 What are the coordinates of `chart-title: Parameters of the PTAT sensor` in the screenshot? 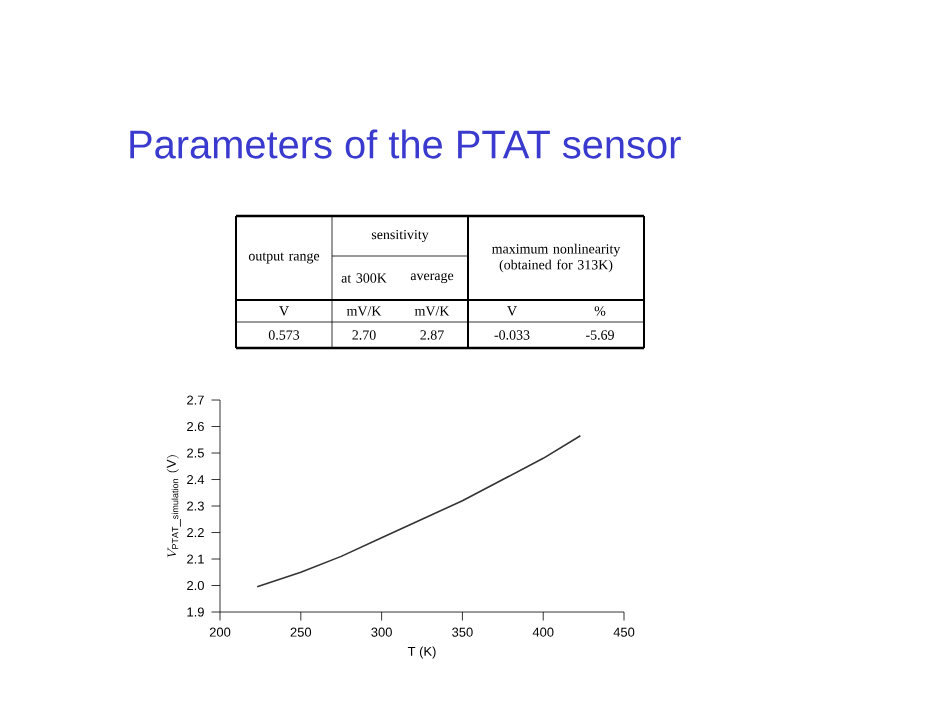 It's located at (405, 144).